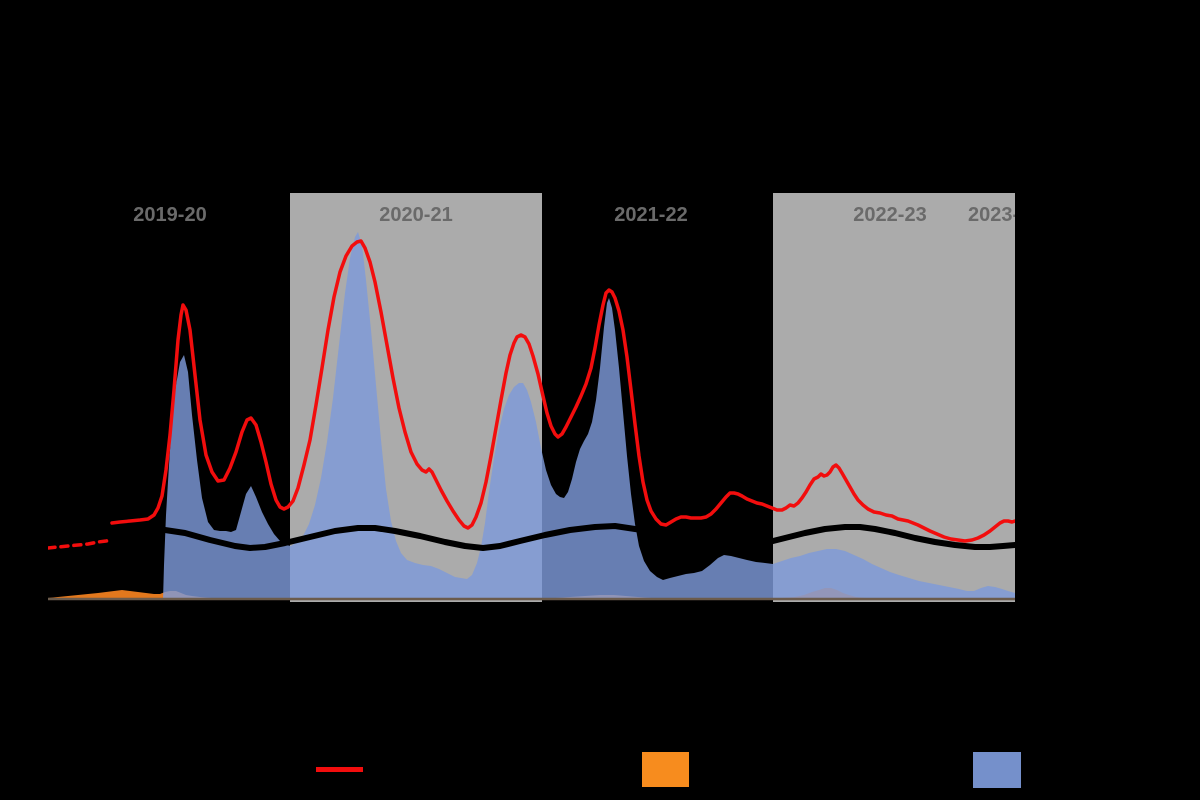 This screenshot has width=1200, height=800. I want to click on season-label: 2022-23, so click(889, 215).